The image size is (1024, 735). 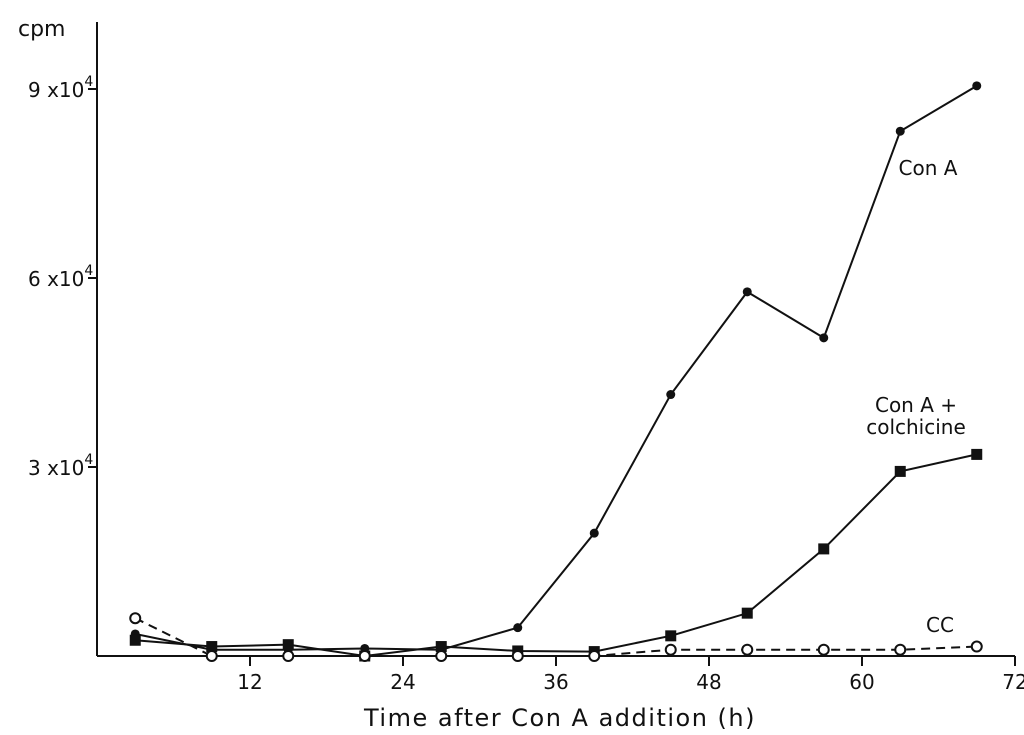 I want to click on series-label-line: Con A +, so click(x=916, y=405).